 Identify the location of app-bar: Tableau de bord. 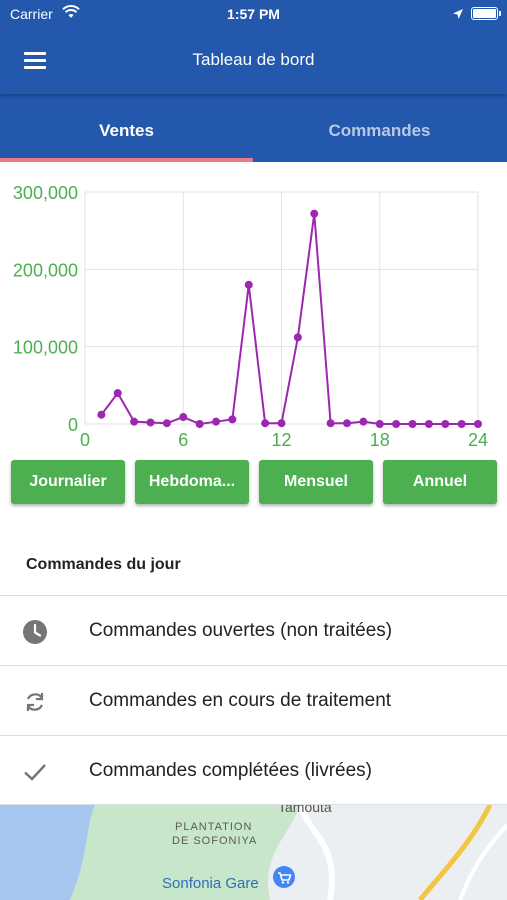
(253, 62).